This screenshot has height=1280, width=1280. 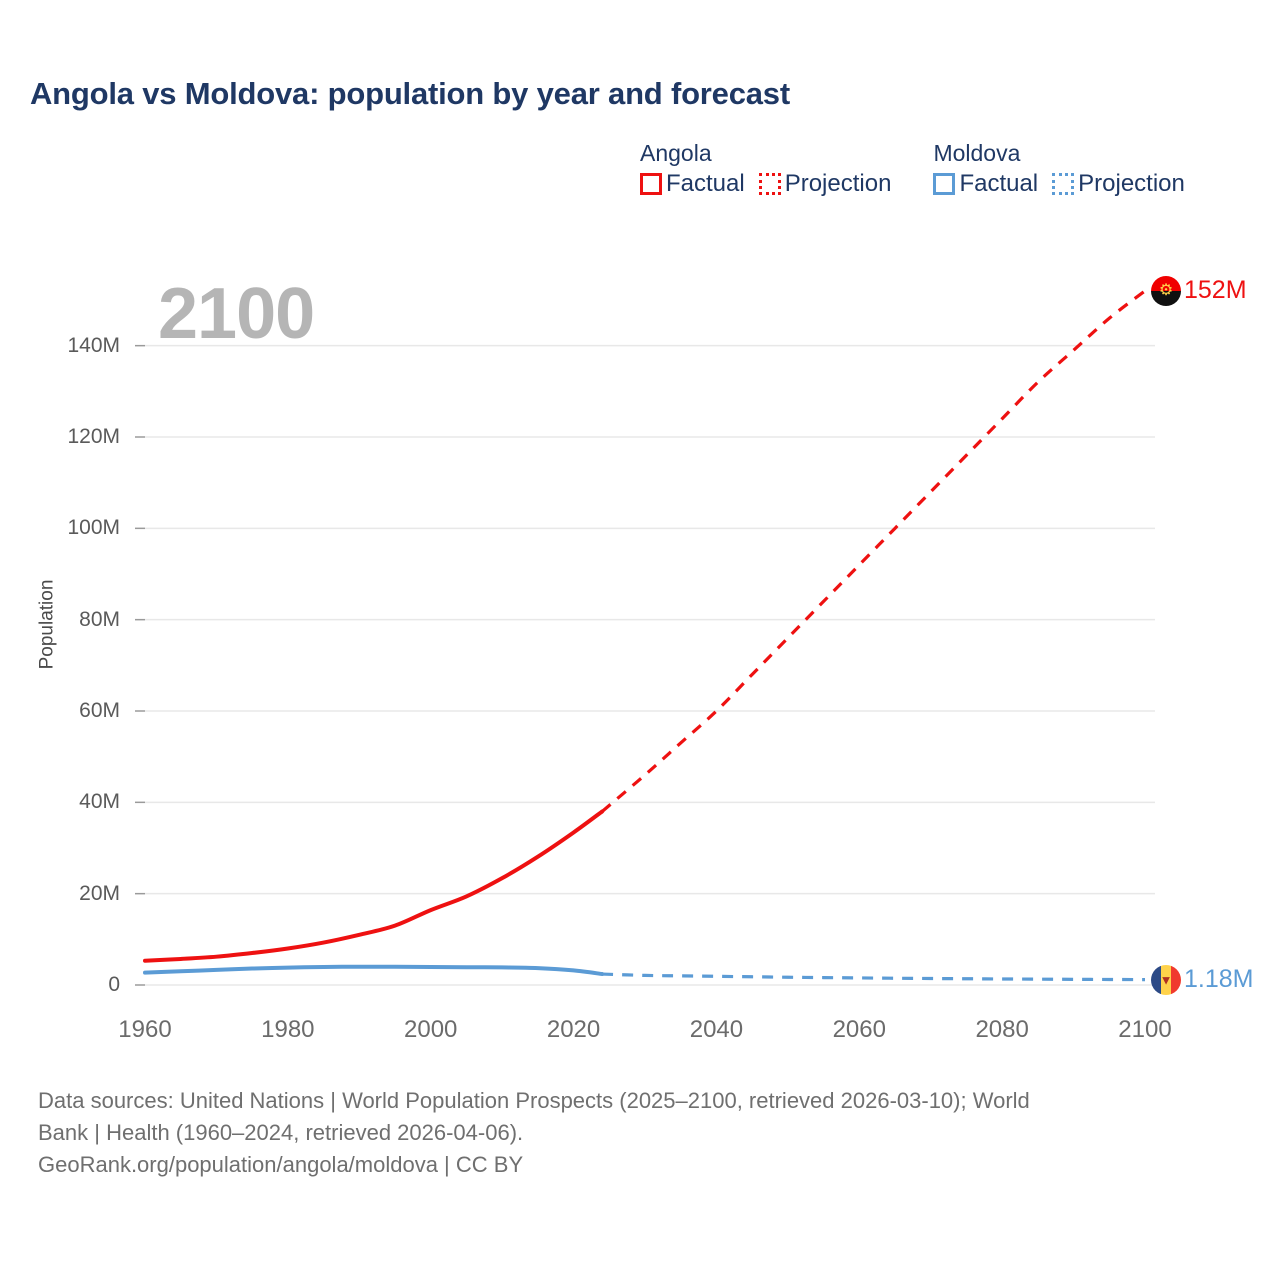 I want to click on series-line-factual-angola, so click(x=374, y=886).